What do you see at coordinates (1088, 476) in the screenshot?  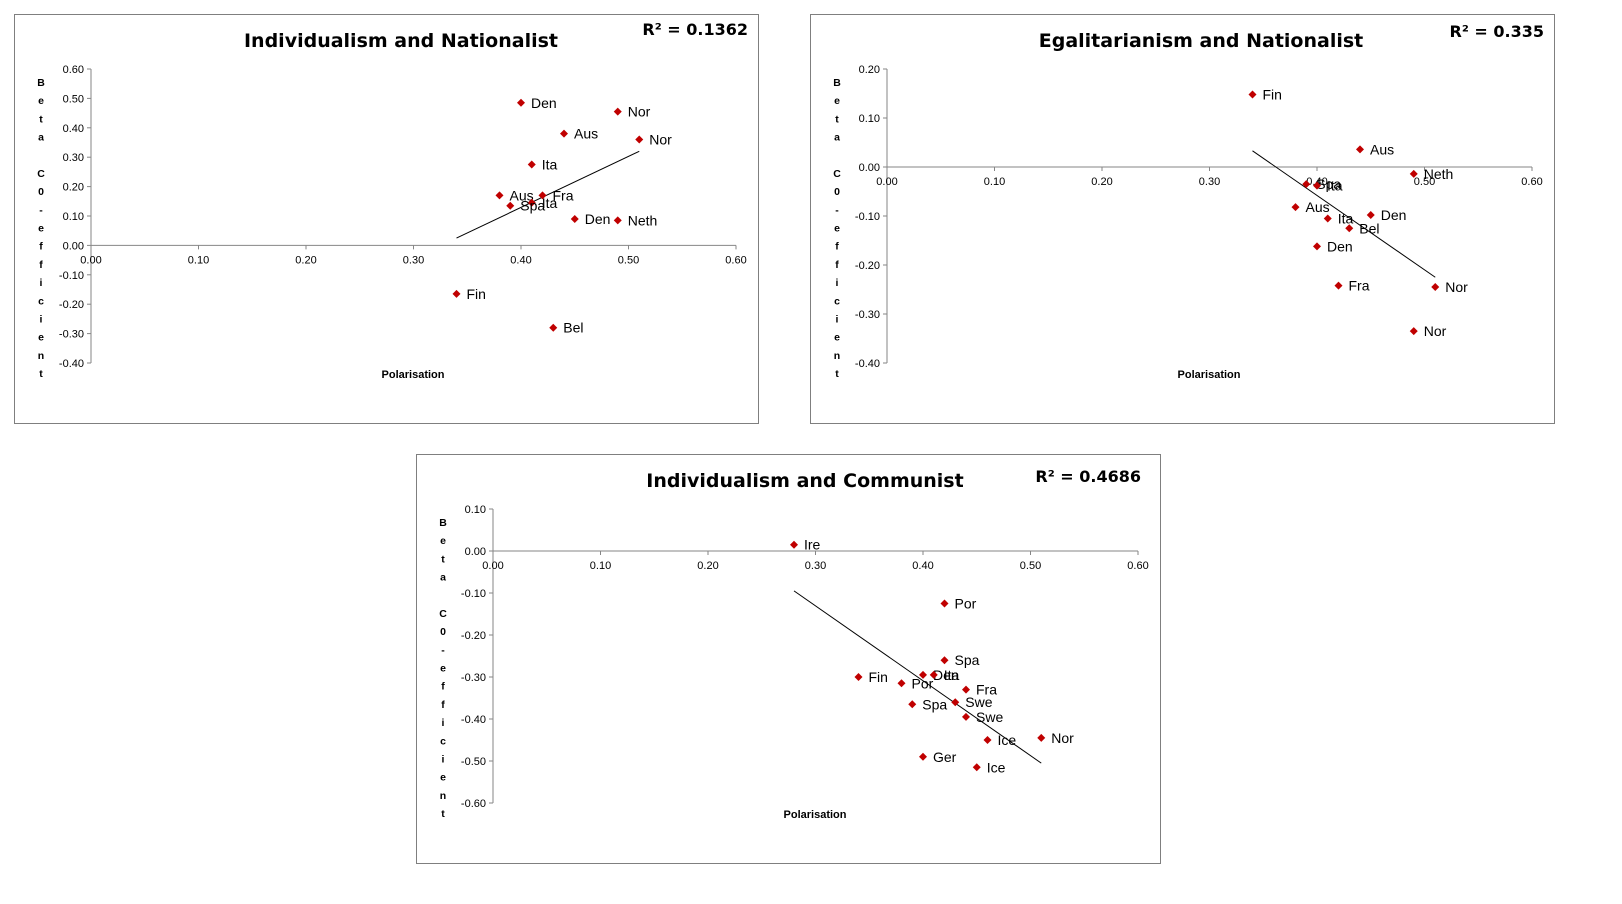 I see `r-squared-label: R² = 0.4686` at bounding box center [1088, 476].